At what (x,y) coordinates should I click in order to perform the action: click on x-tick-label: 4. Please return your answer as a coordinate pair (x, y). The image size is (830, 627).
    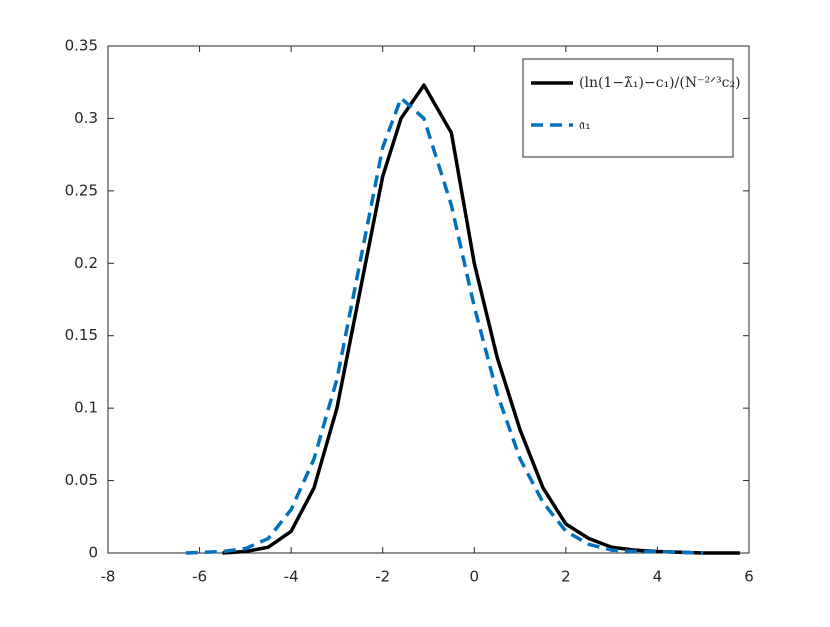
    Looking at the image, I should click on (658, 577).